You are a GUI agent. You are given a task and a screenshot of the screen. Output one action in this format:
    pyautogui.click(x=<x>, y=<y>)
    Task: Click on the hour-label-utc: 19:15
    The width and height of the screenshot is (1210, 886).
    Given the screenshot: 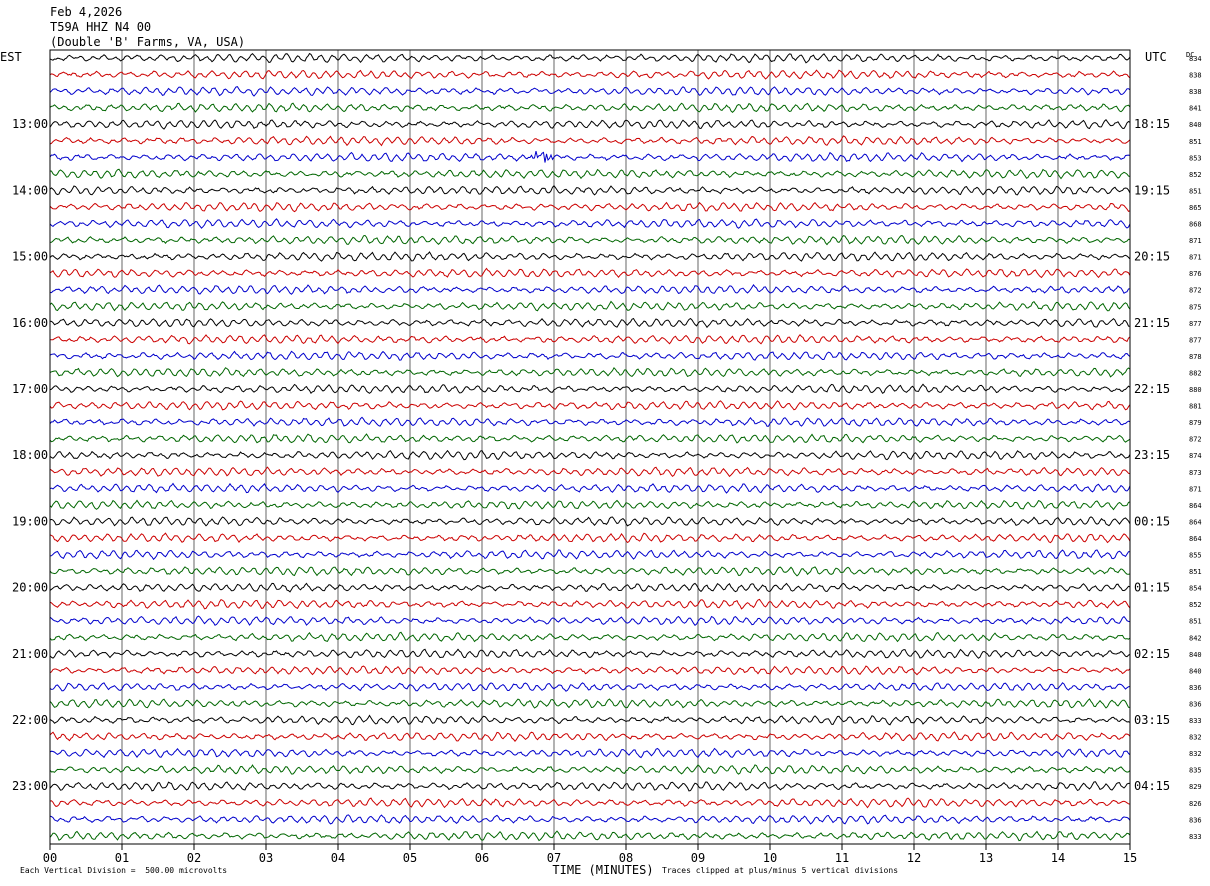 What is the action you would take?
    pyautogui.click(x=1152, y=190)
    